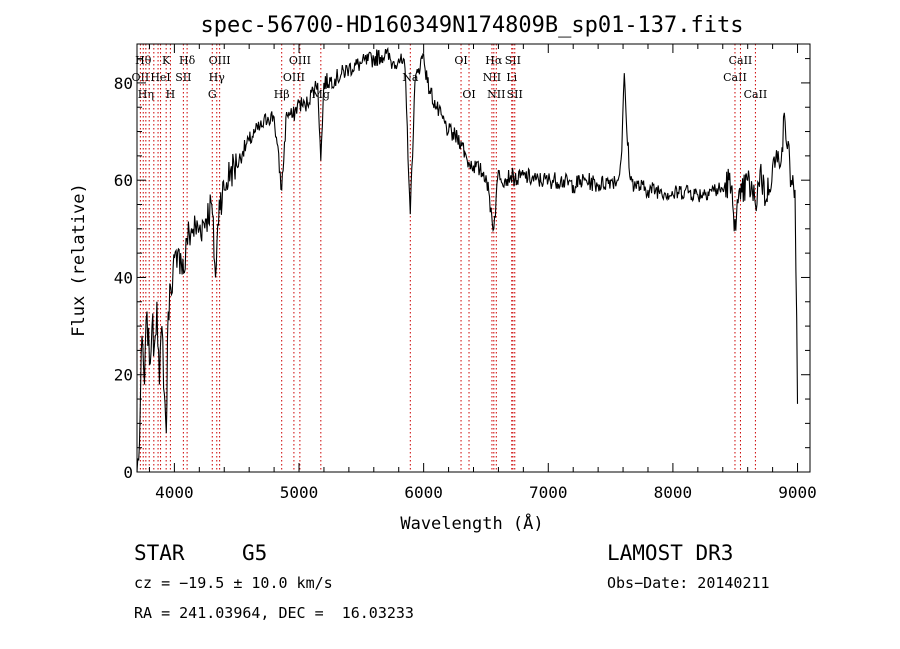  What do you see at coordinates (128, 472) in the screenshot?
I see `y-tick-label: 0` at bounding box center [128, 472].